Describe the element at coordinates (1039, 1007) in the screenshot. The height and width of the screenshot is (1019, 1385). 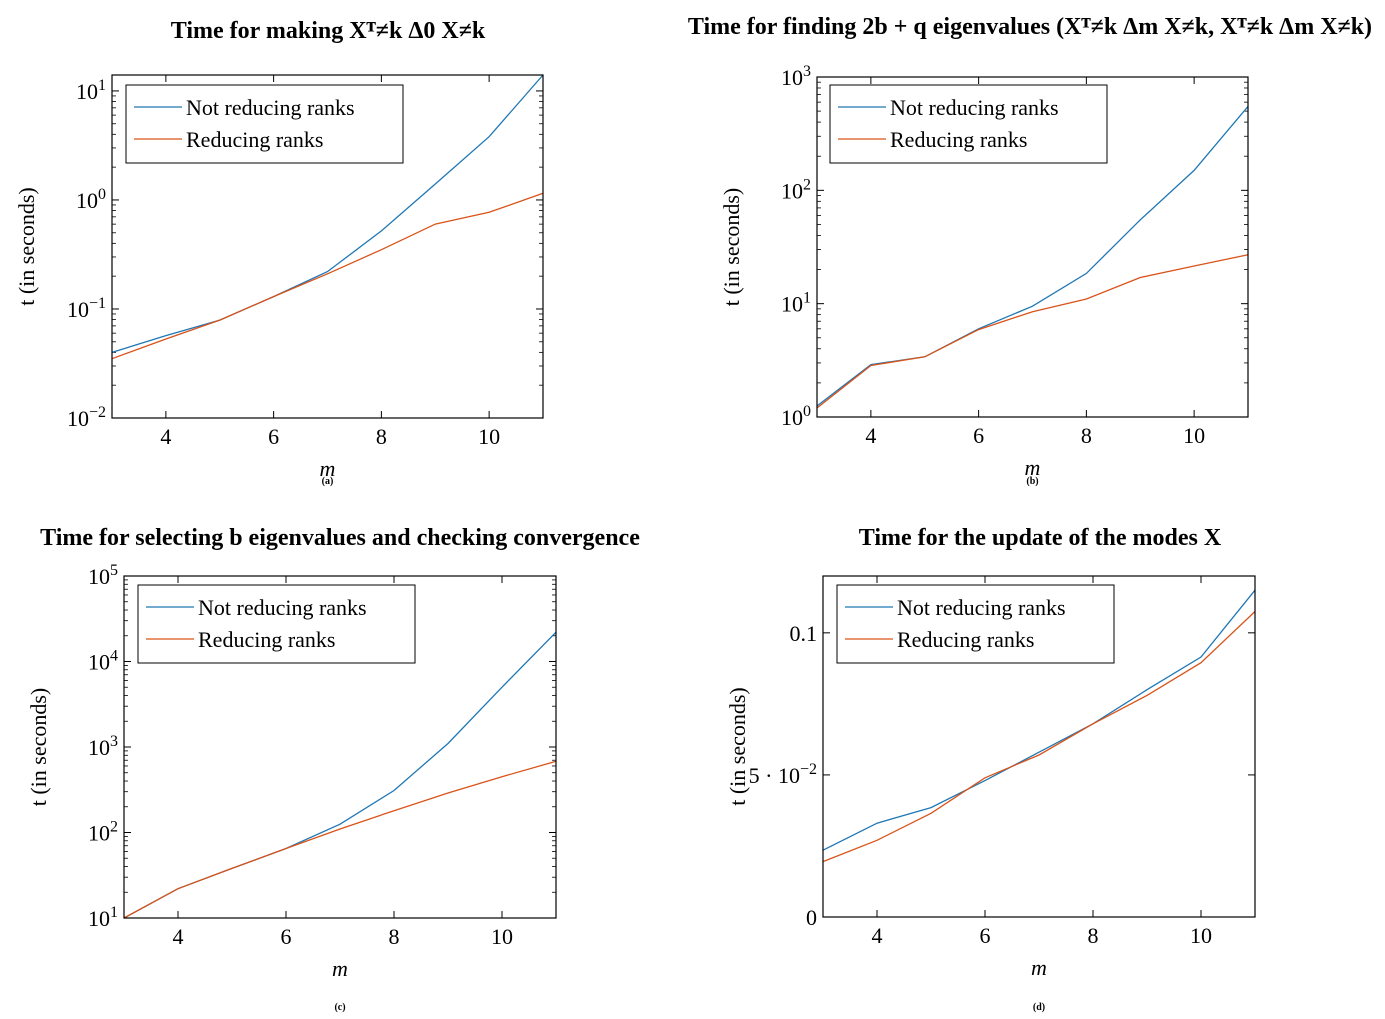
I see `chart-caption: (d)` at that location.